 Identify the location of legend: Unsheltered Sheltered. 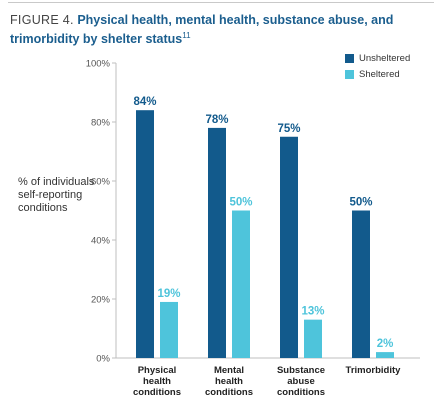
(377, 67).